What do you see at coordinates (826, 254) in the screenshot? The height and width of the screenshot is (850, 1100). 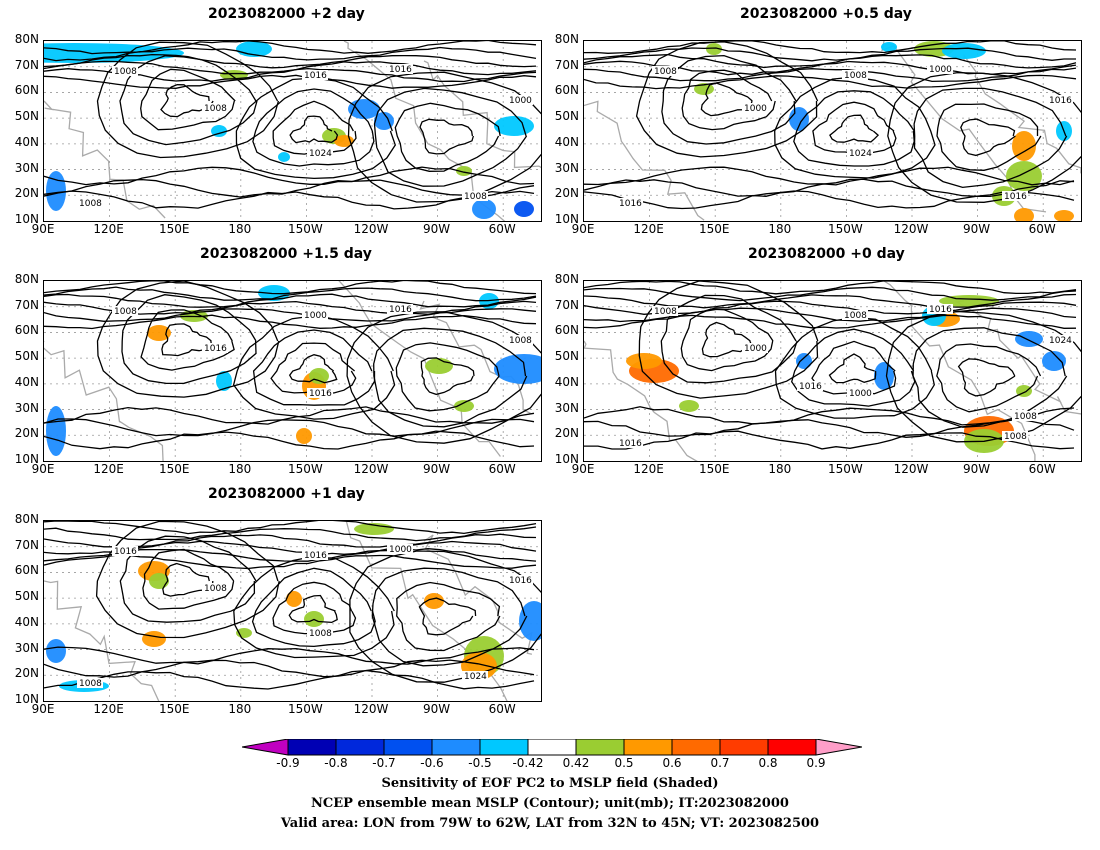 I see `panel-title: 2023082000 +0 day` at bounding box center [826, 254].